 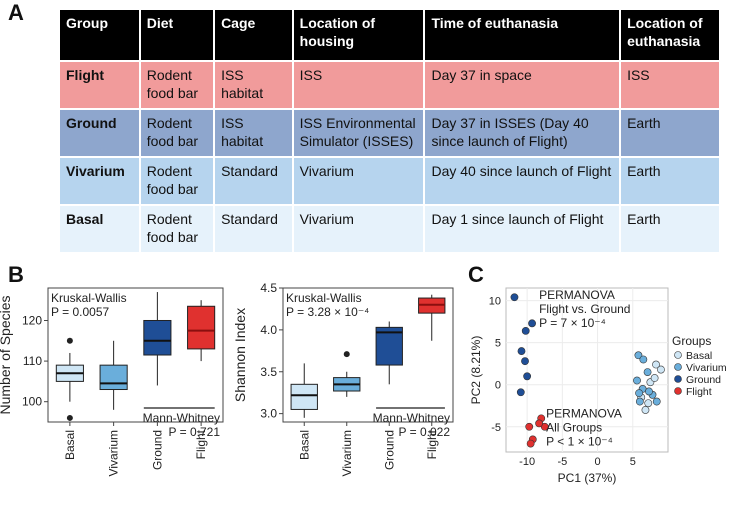 I want to click on permanova-2-p: P < 1 × 10⁻⁴, so click(x=579, y=442).